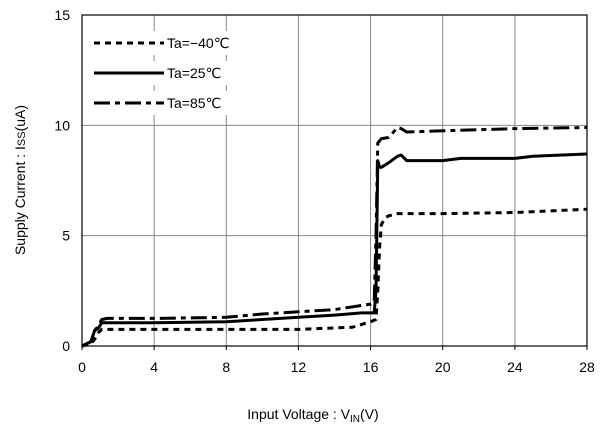 The height and width of the screenshot is (430, 605). Describe the element at coordinates (515, 367) in the screenshot. I see `x-tick-label: 24` at that location.